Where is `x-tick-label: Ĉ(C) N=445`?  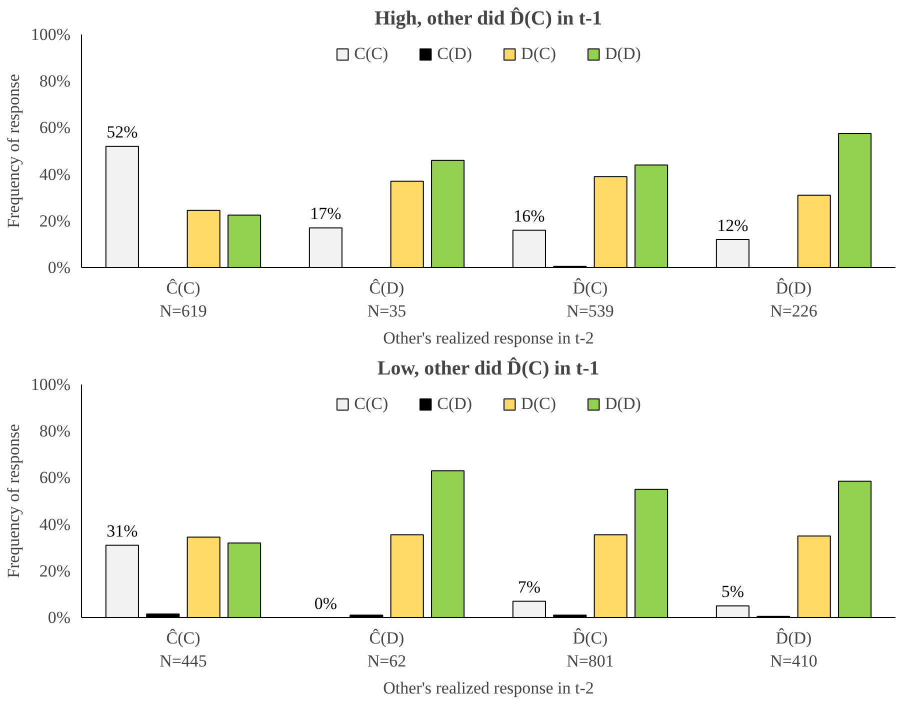 x-tick-label: Ĉ(C) N=445 is located at coordinates (183, 649).